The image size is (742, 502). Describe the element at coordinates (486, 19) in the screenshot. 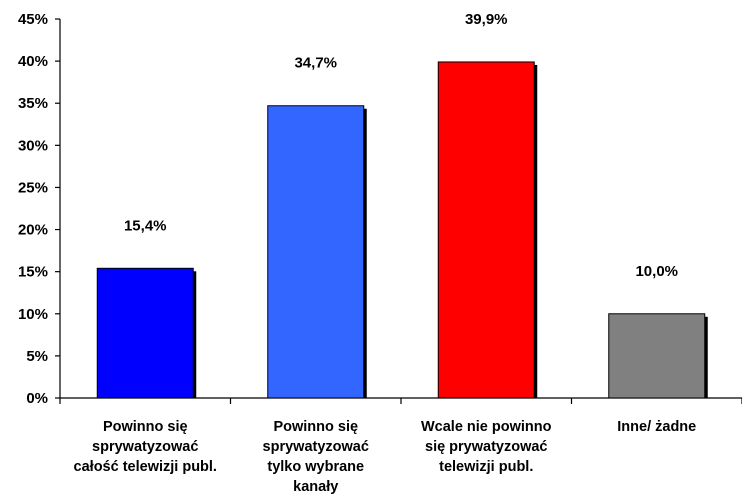

I see `data-label: 39,9%` at that location.